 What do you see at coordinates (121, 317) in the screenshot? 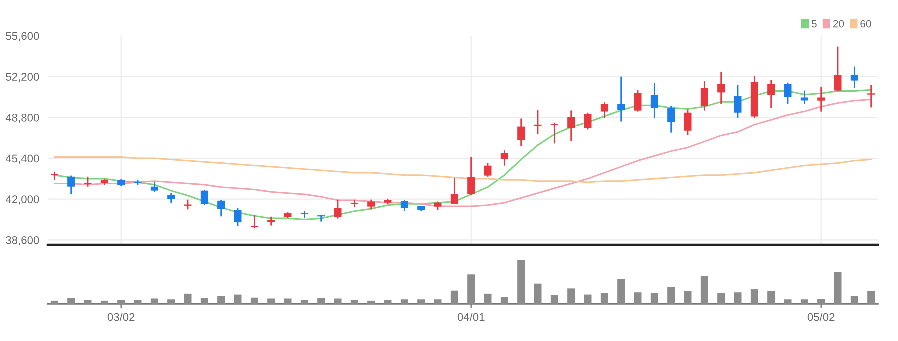
I see `x-tick-label: 03/02` at bounding box center [121, 317].